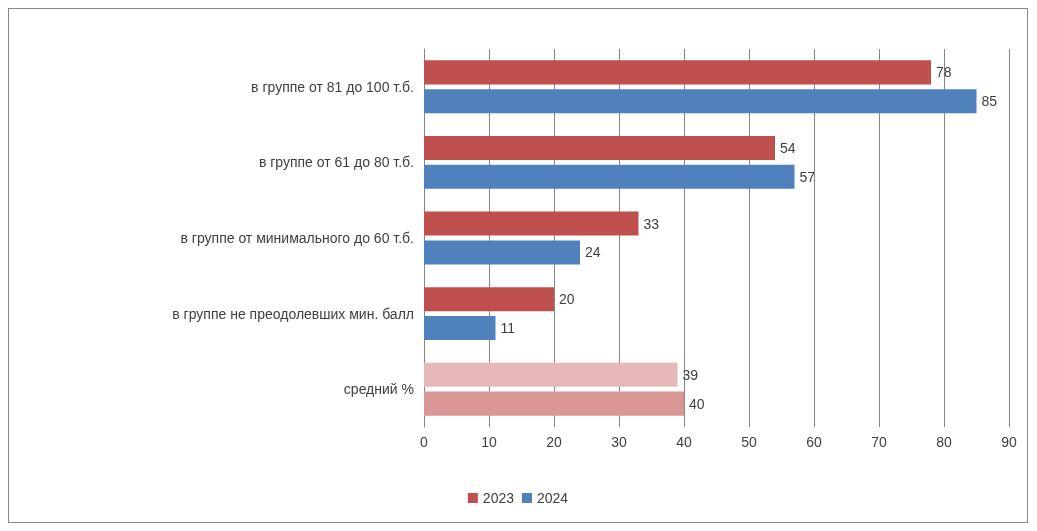 The height and width of the screenshot is (531, 1037). I want to click on y-tick-label: средний %, so click(378, 389).